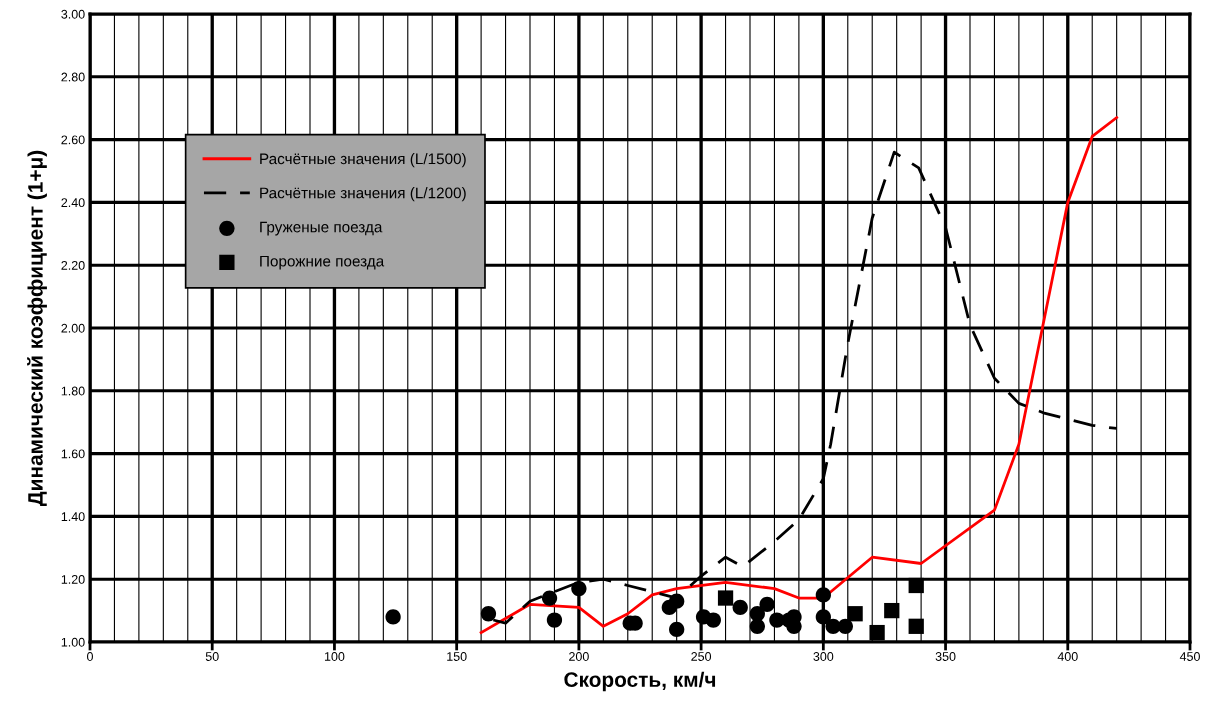  Describe the element at coordinates (73, 642) in the screenshot. I see `y-tick-label: 1.00` at that location.